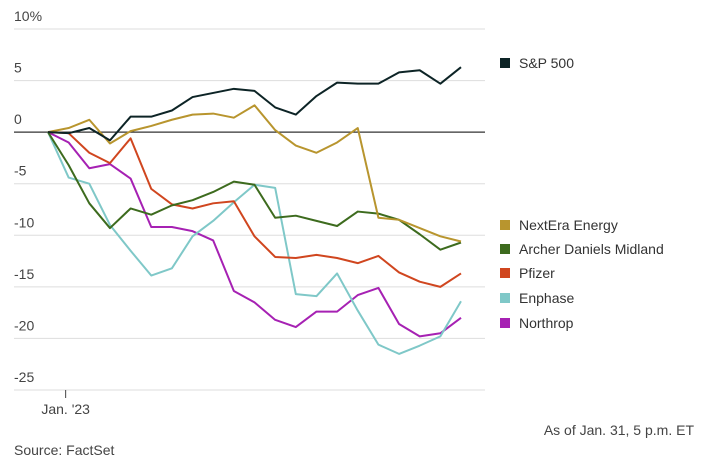  What do you see at coordinates (28, 16) in the screenshot?
I see `y-tick-label: 10%` at bounding box center [28, 16].